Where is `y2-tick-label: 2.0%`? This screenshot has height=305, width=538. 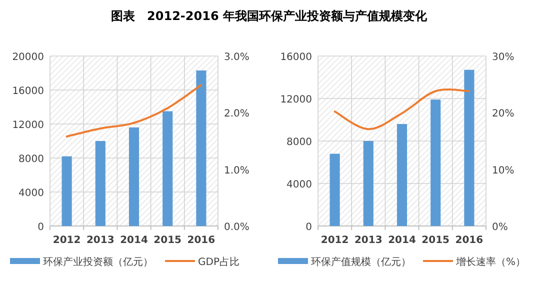
y2-tick-label: 2.0% is located at coordinates (237, 114).